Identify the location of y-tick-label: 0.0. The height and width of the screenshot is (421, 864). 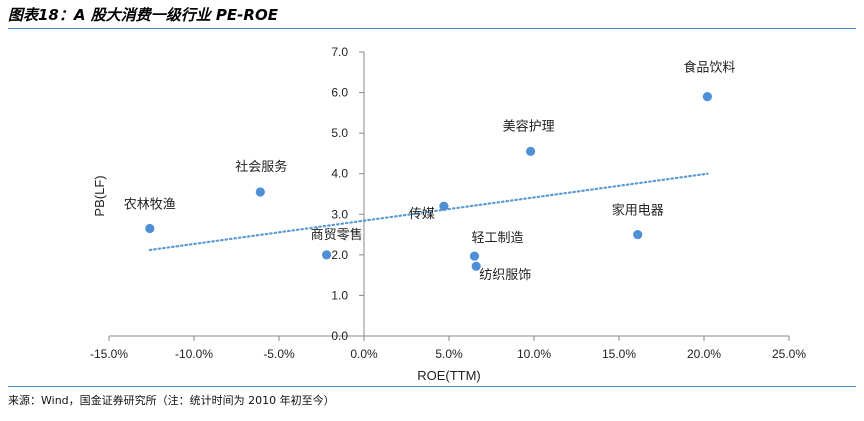
(339, 336).